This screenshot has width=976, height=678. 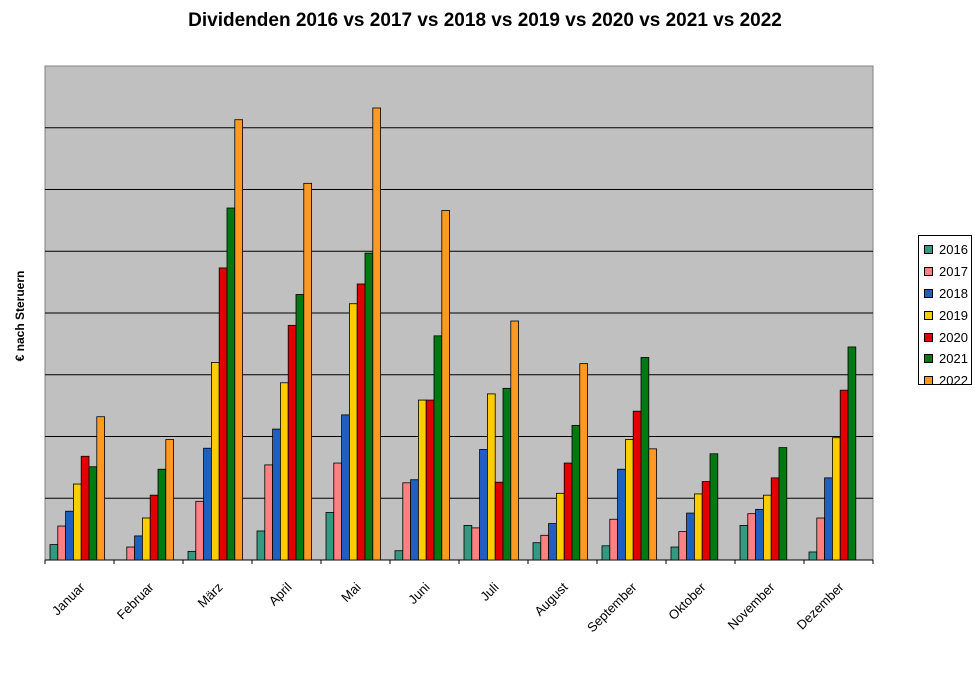 I want to click on legend-item: 2020, so click(x=945, y=337).